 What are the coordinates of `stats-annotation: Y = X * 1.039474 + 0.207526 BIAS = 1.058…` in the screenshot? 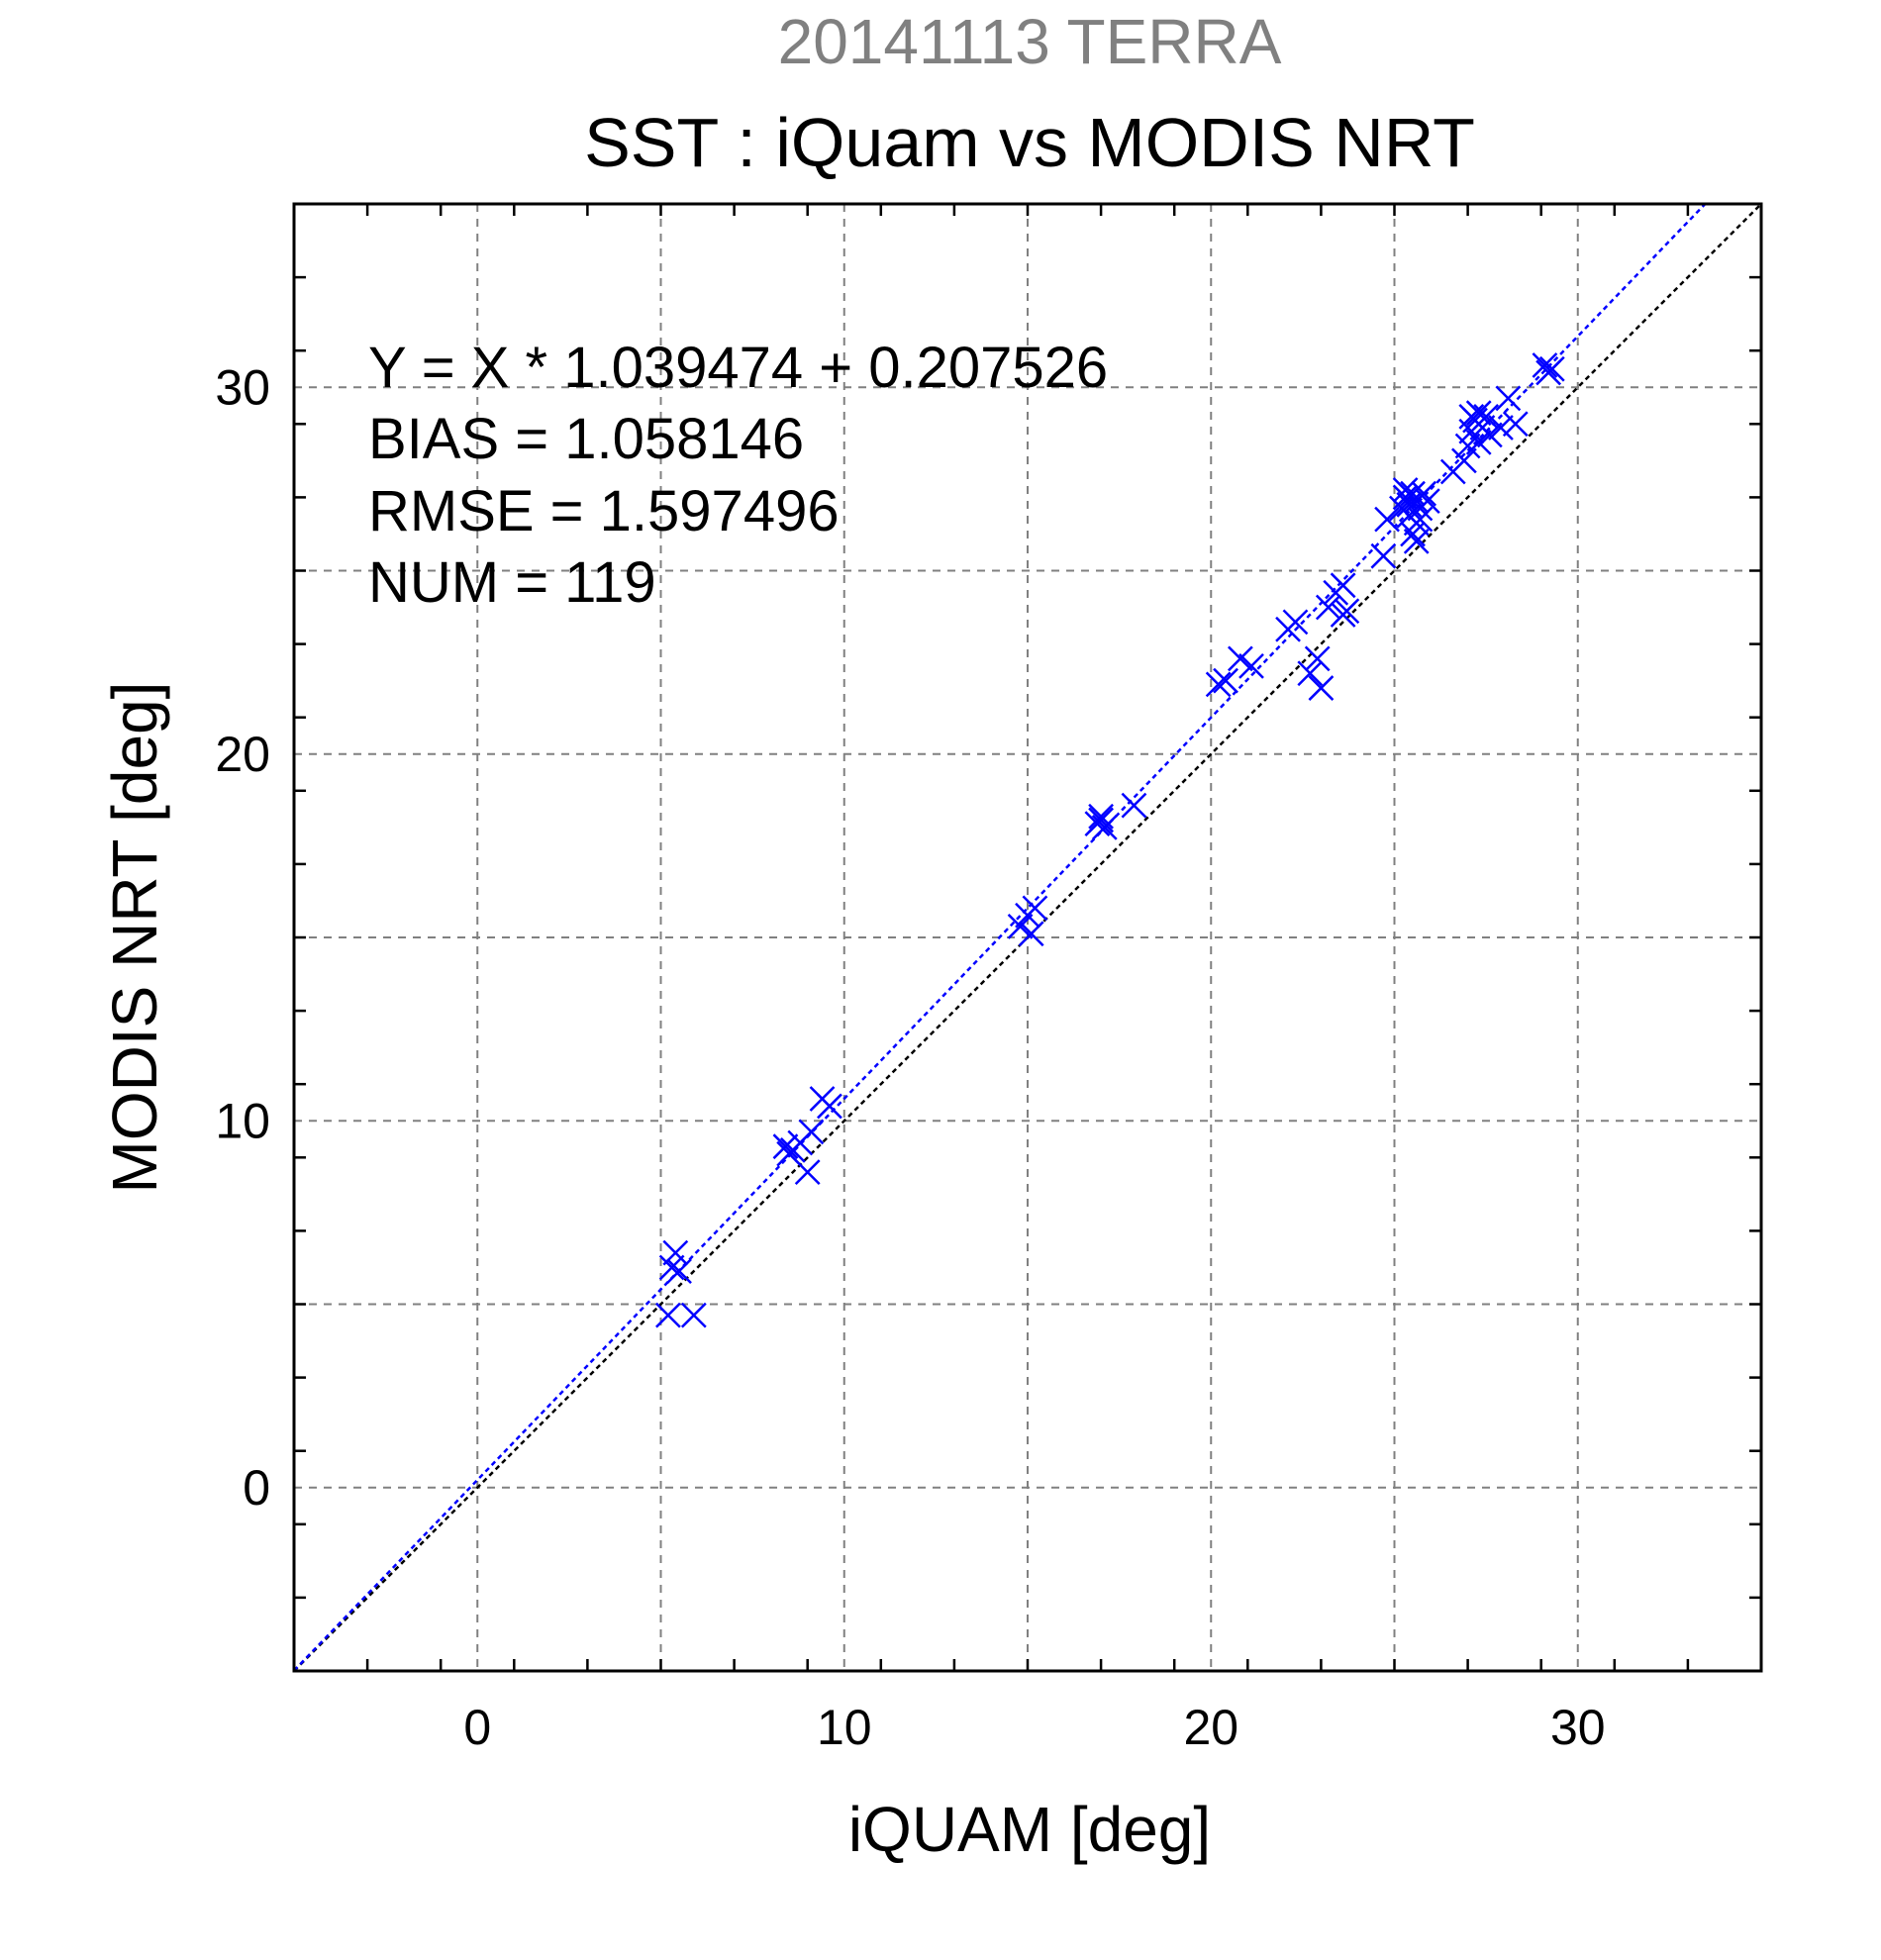 It's located at (738, 475).